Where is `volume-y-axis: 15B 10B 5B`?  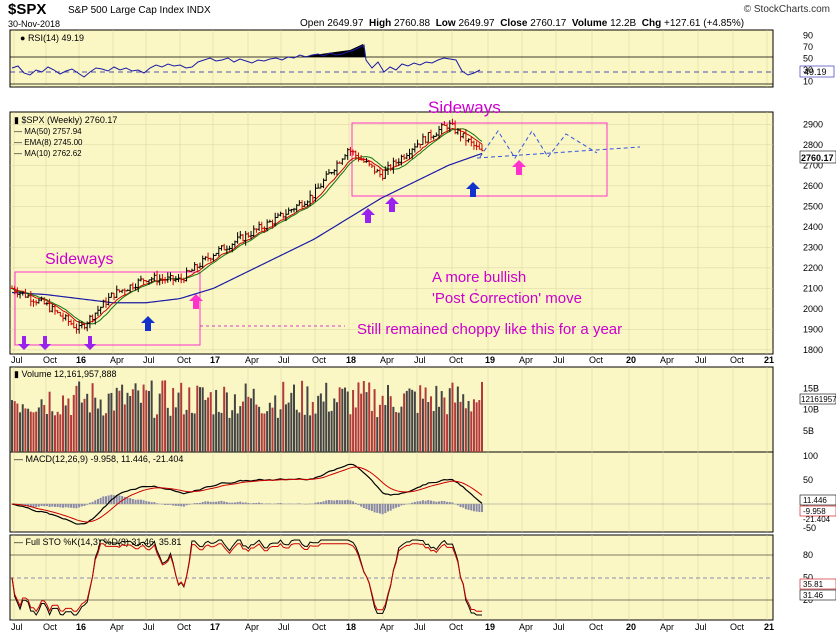 volume-y-axis: 15B 10B 5B is located at coordinates (811, 409).